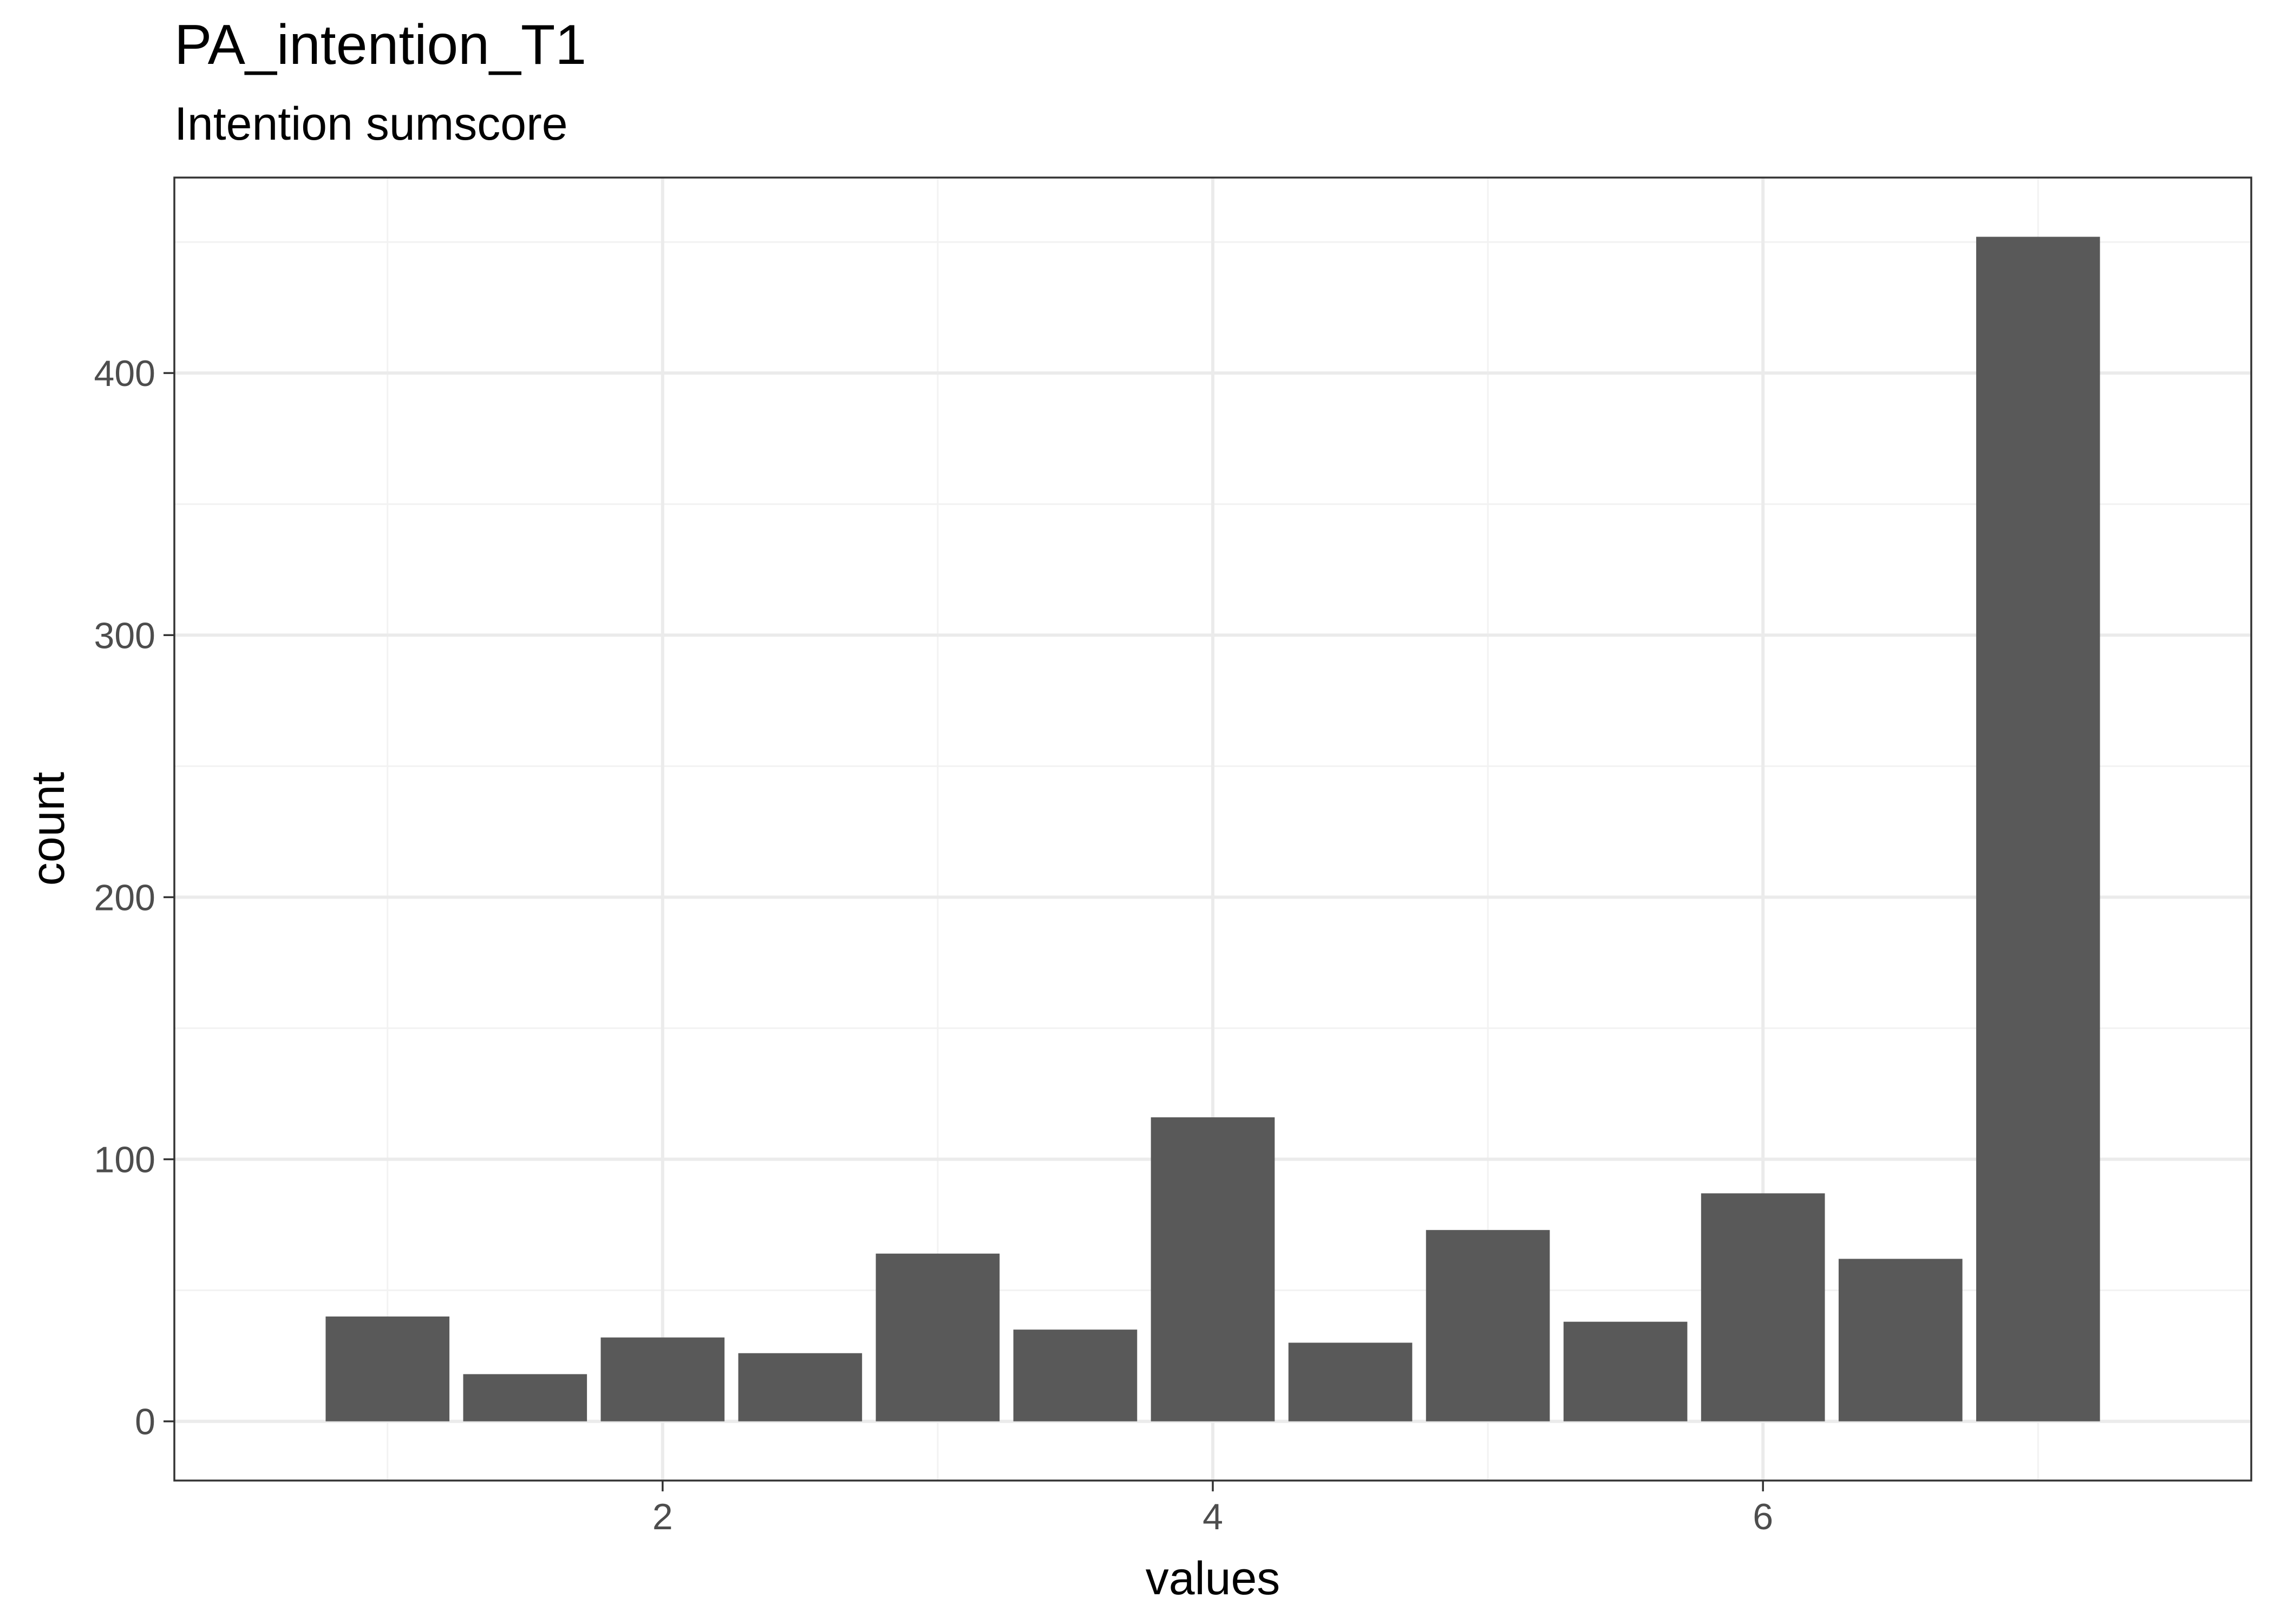 The height and width of the screenshot is (1624, 2274). Describe the element at coordinates (145, 1422) in the screenshot. I see `y-tick-label: 0` at that location.